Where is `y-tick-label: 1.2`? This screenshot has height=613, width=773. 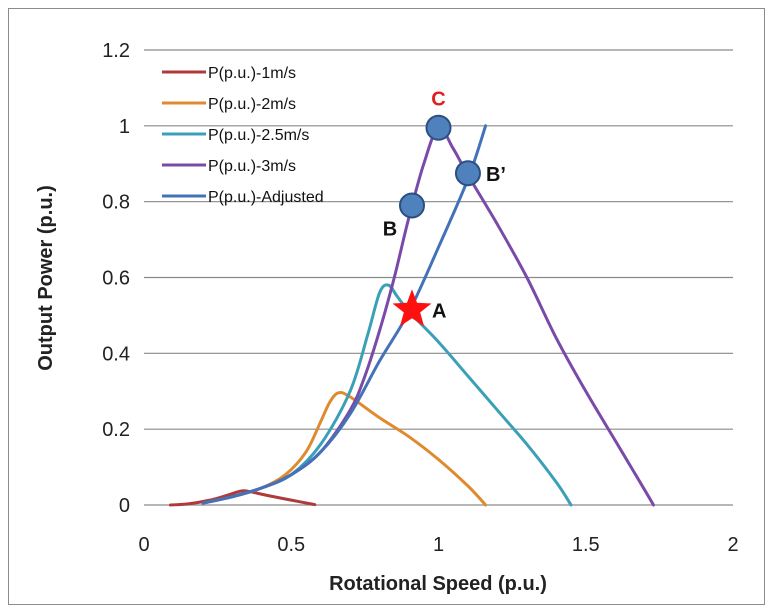 y-tick-label: 1.2 is located at coordinates (116, 51).